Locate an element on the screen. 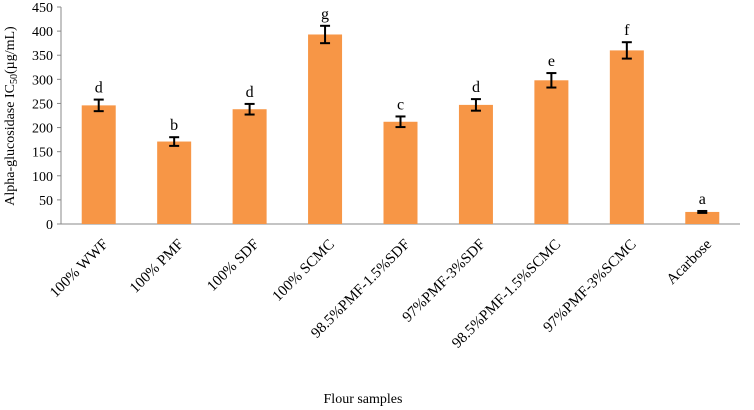  svg-text: Alpha-glucosidase IC50(µg/mL) is located at coordinates (11, 116).